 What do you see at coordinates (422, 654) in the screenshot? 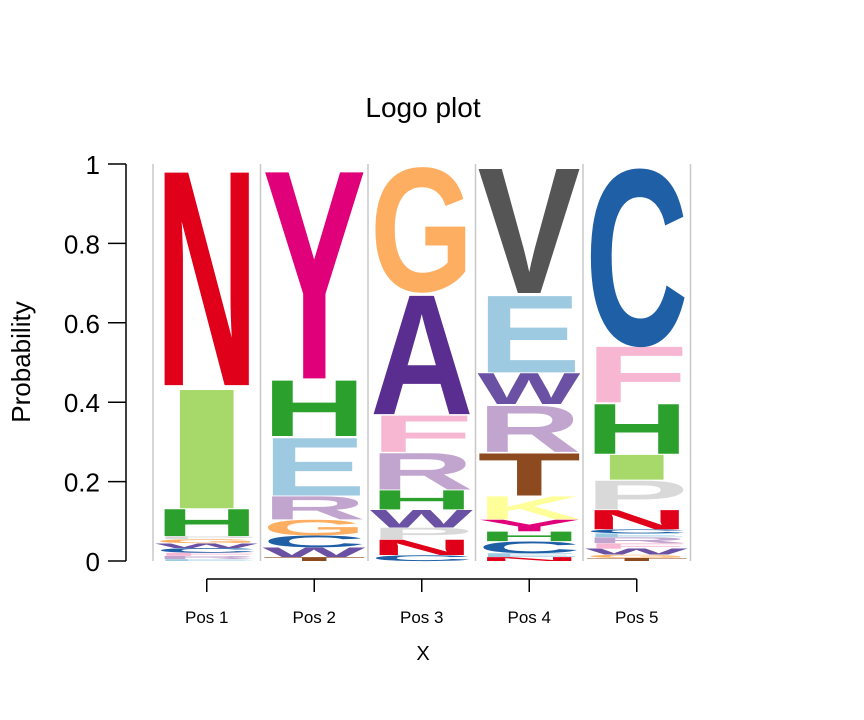
I see `x-axis-label: X` at bounding box center [422, 654].